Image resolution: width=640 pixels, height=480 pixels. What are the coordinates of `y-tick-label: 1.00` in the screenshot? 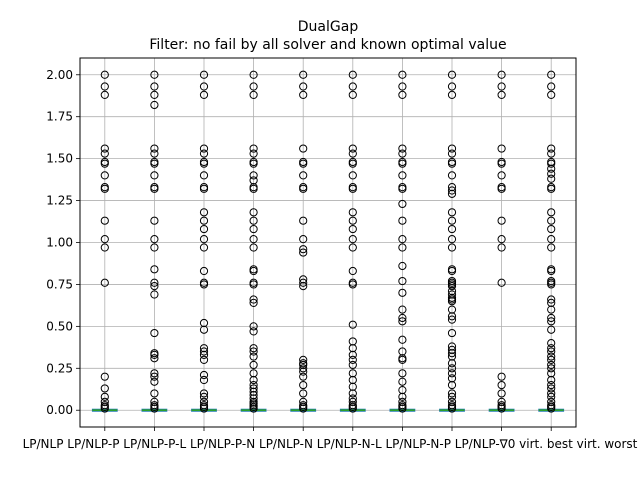 It's located at (59, 243).